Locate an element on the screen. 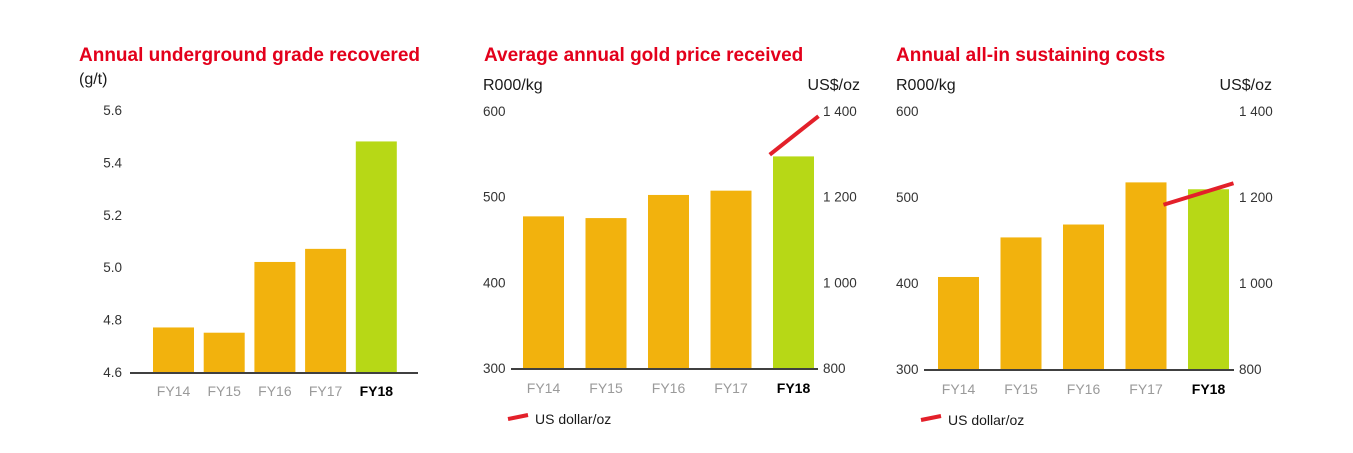 The width and height of the screenshot is (1353, 453). y-tick-label: 4.8 is located at coordinates (112, 320).